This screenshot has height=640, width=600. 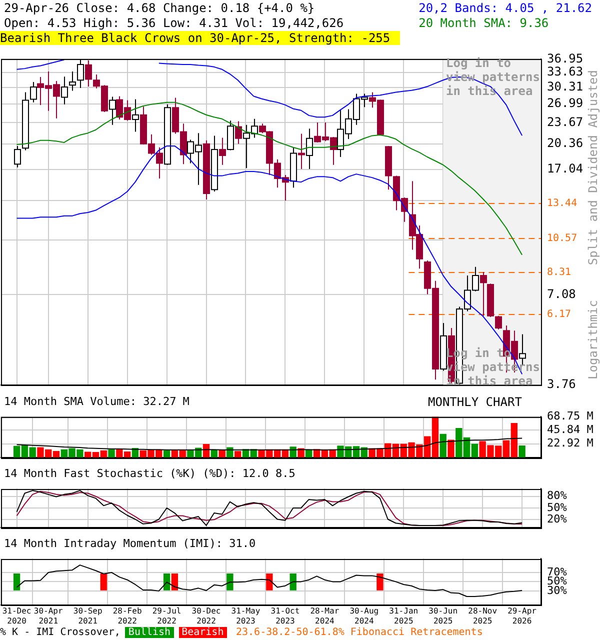 I want to click on x-tick-label: 28-Nov 2025, so click(x=483, y=616).